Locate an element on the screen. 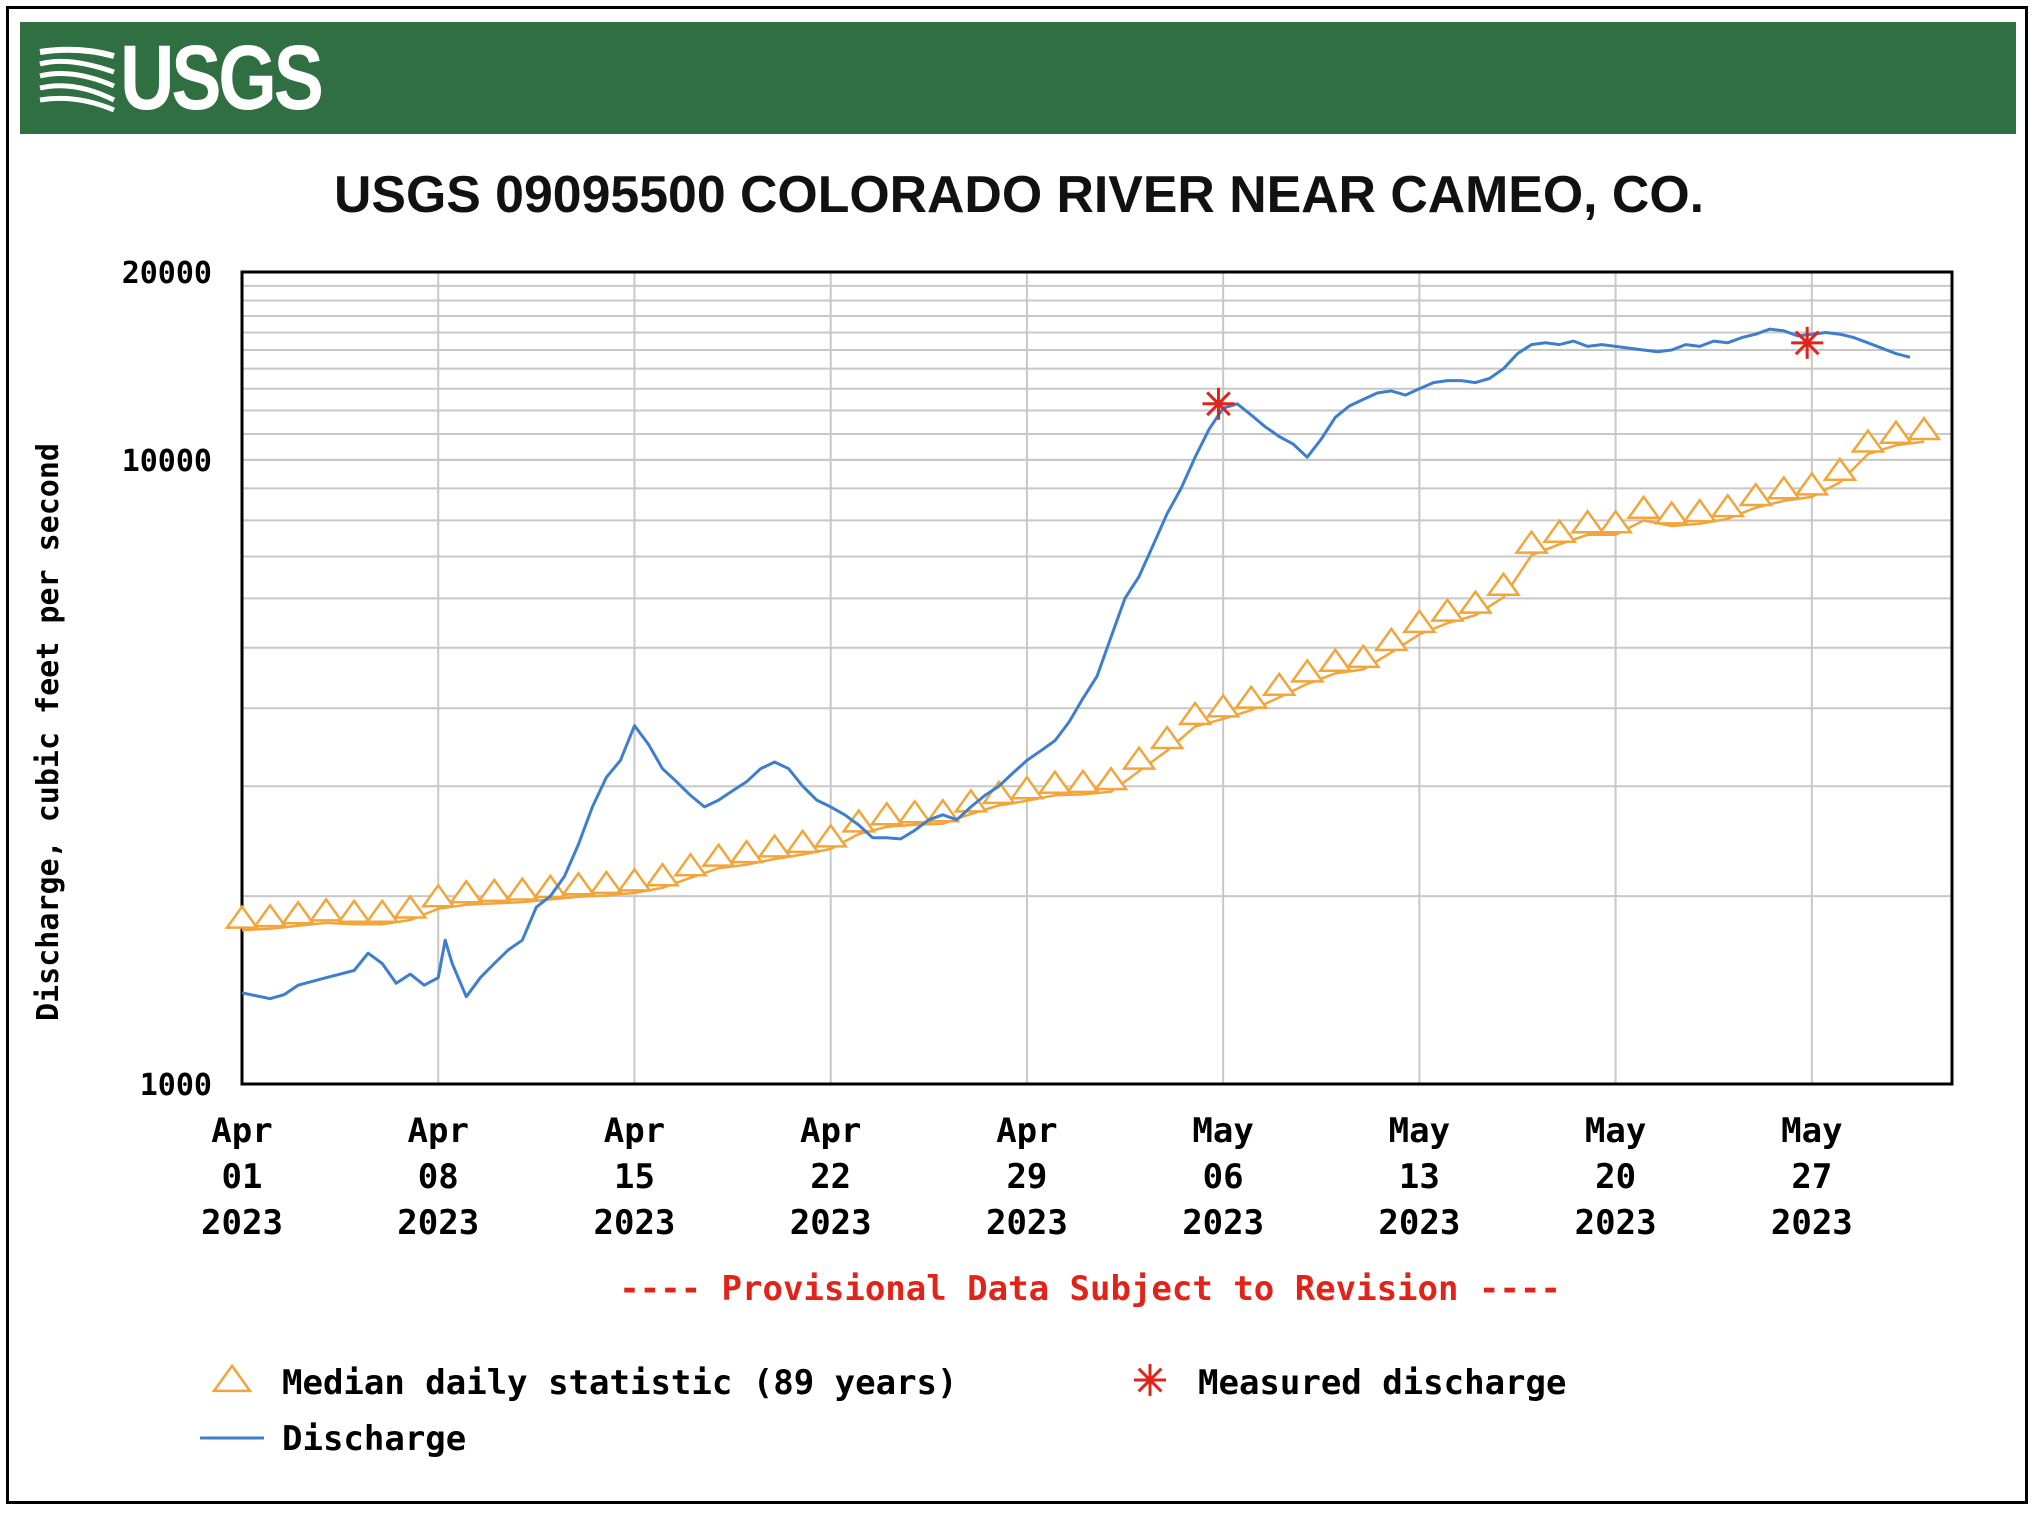  usgs-logo: USGS is located at coordinates (201, 78).